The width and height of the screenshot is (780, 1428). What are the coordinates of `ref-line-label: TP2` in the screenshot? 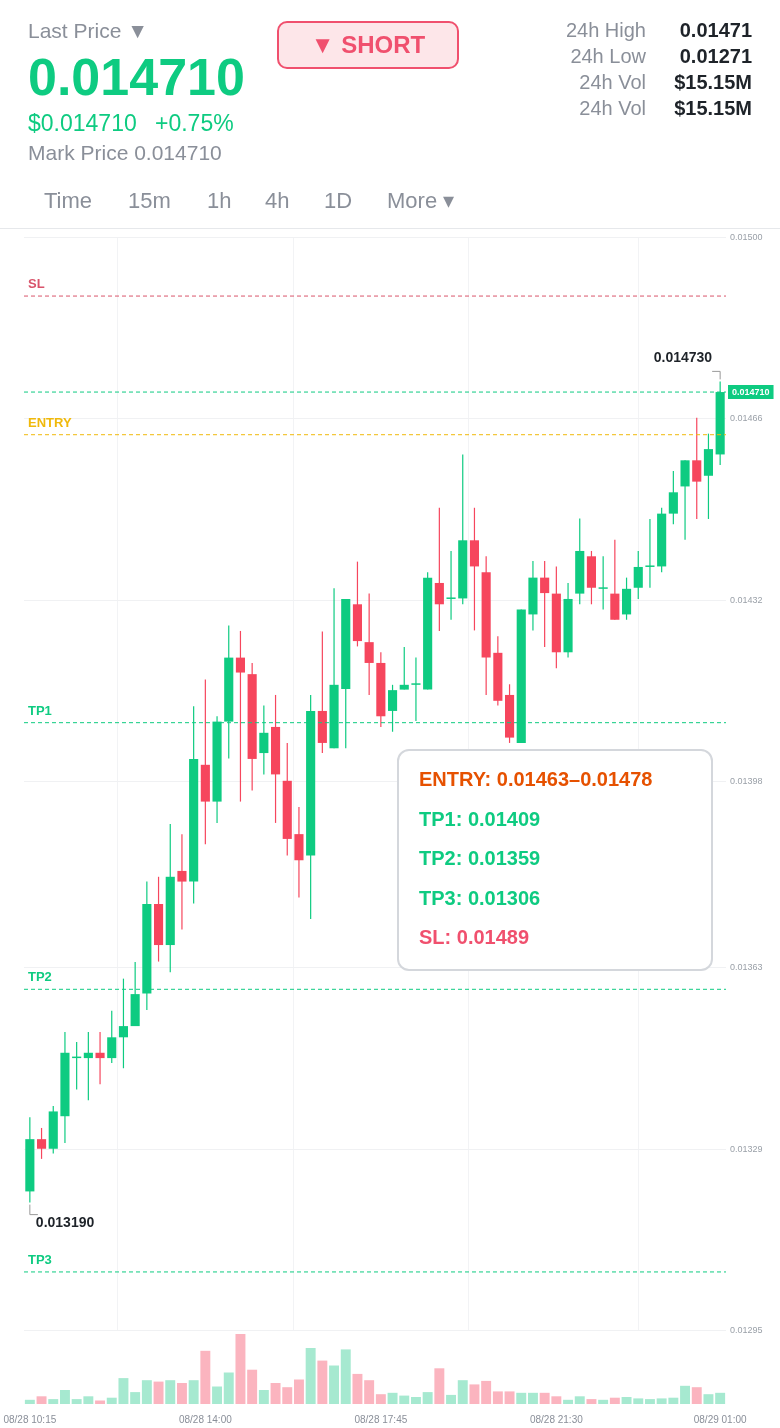 It's located at (40, 977).